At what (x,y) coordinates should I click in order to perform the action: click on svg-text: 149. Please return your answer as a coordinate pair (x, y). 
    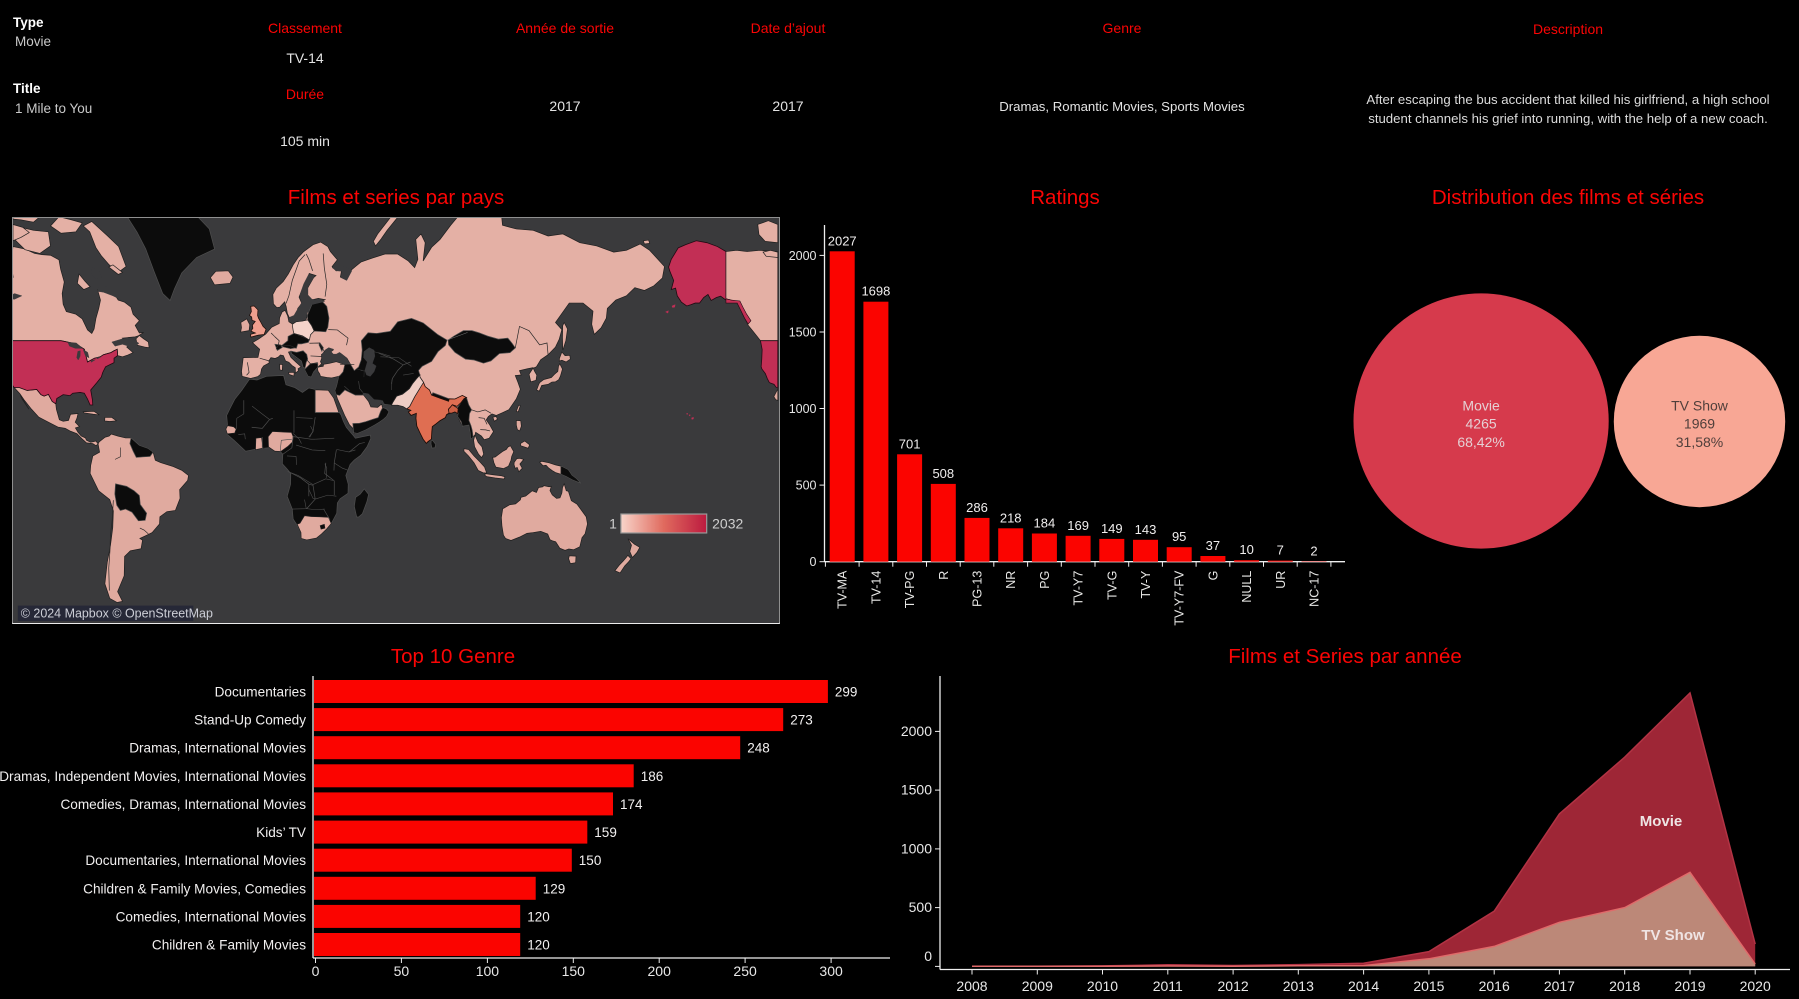
    Looking at the image, I should click on (1112, 528).